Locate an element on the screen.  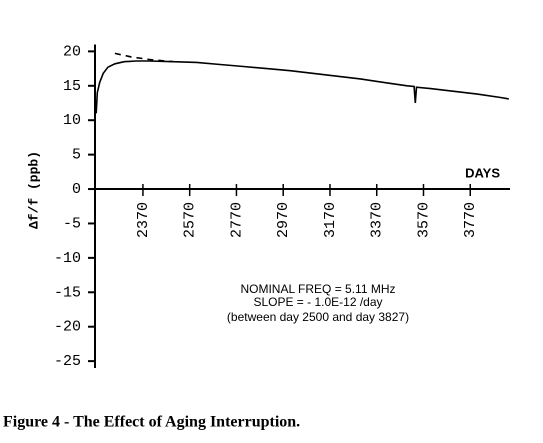
annotation: SLOPE = - 1.0E-12 /day is located at coordinates (317, 302).